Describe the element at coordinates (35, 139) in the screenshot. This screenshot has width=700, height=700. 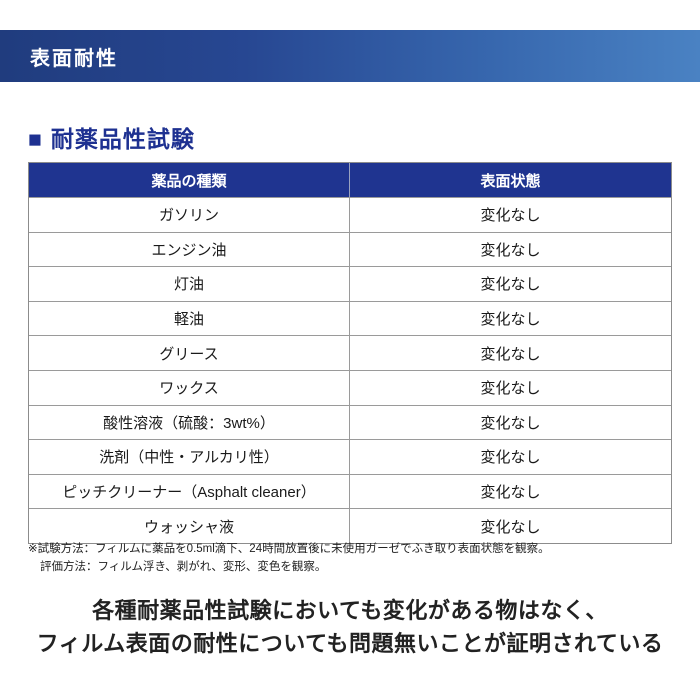
I see `section-marker-icon: ■` at that location.